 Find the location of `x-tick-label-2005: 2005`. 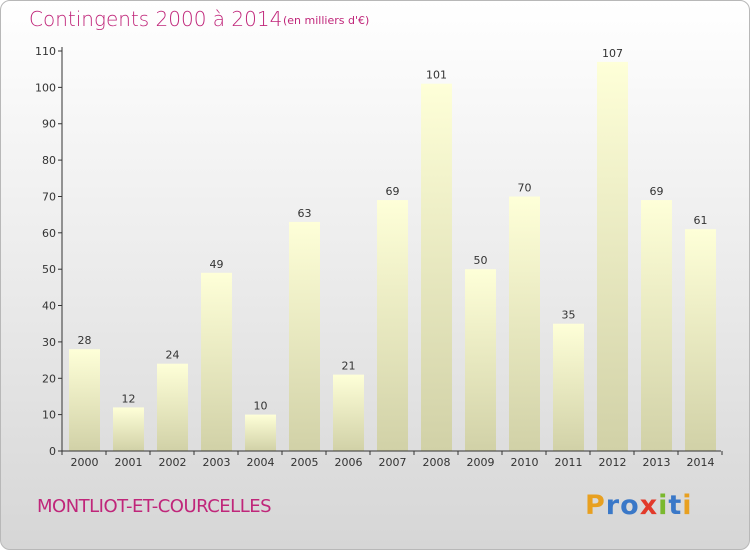

x-tick-label-2005: 2005 is located at coordinates (305, 462).